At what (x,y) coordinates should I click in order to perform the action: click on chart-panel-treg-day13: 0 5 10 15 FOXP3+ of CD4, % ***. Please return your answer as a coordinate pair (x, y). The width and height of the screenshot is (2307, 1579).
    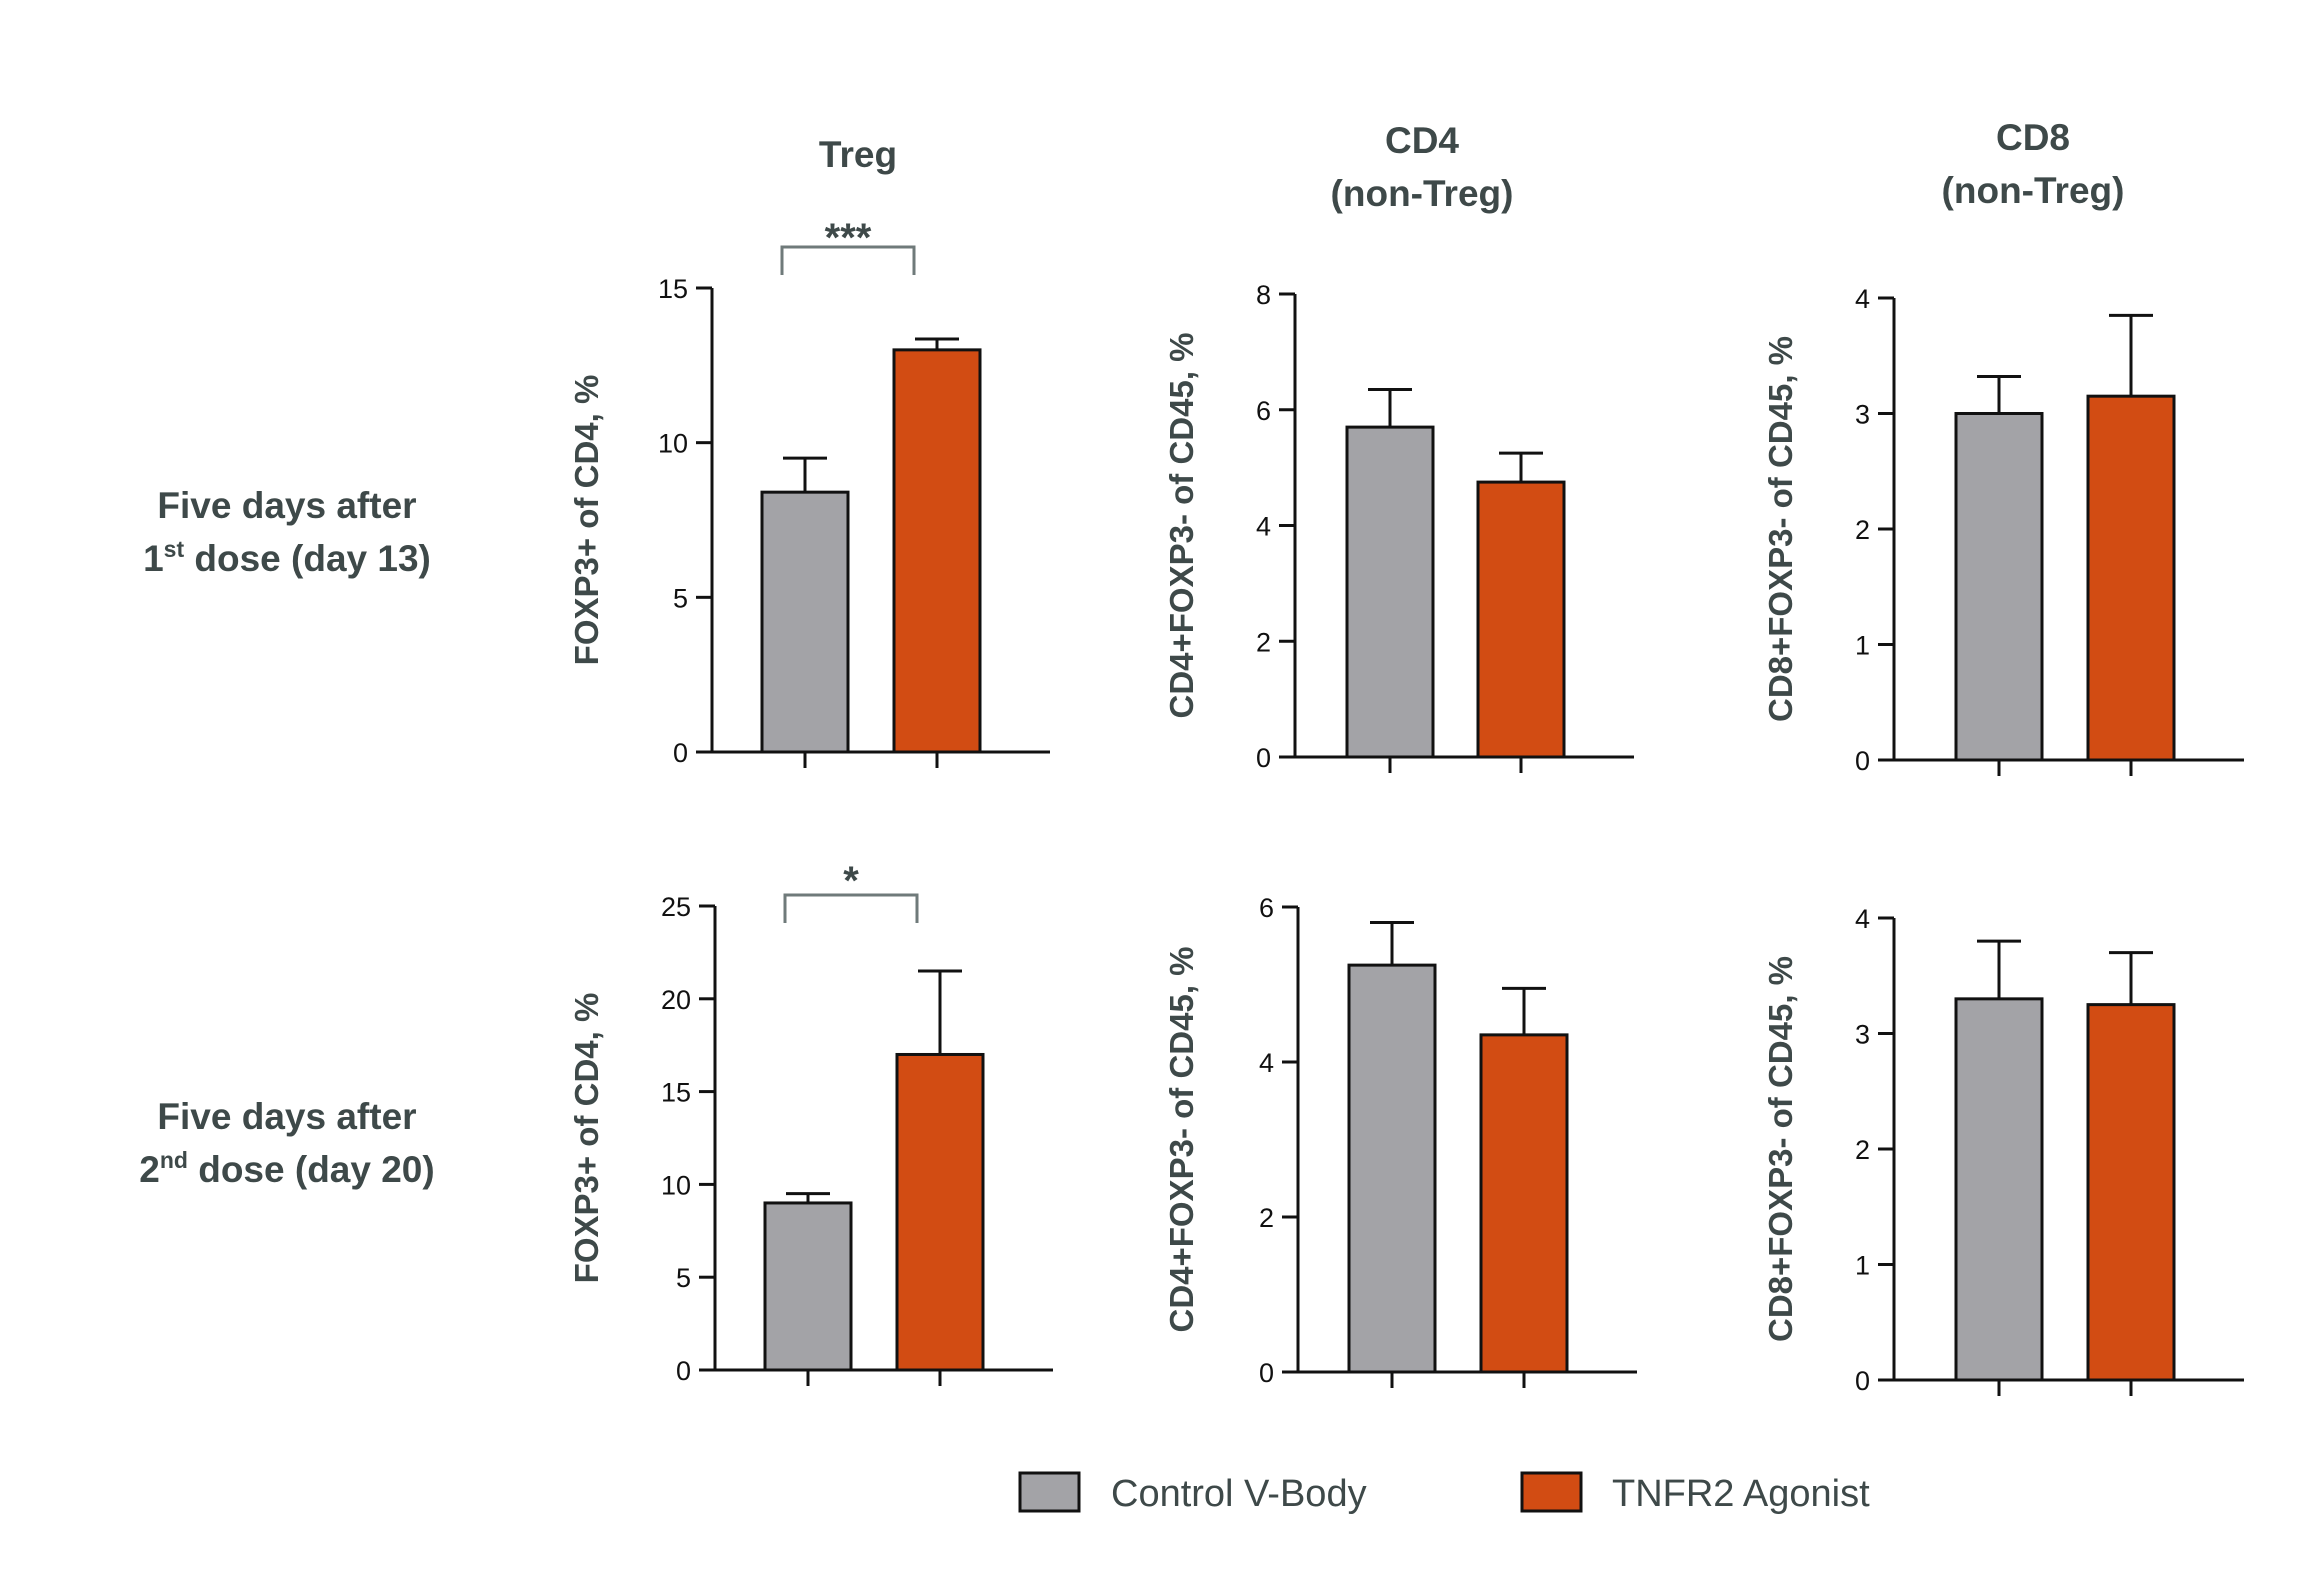
    Looking at the image, I should click on (809, 492).